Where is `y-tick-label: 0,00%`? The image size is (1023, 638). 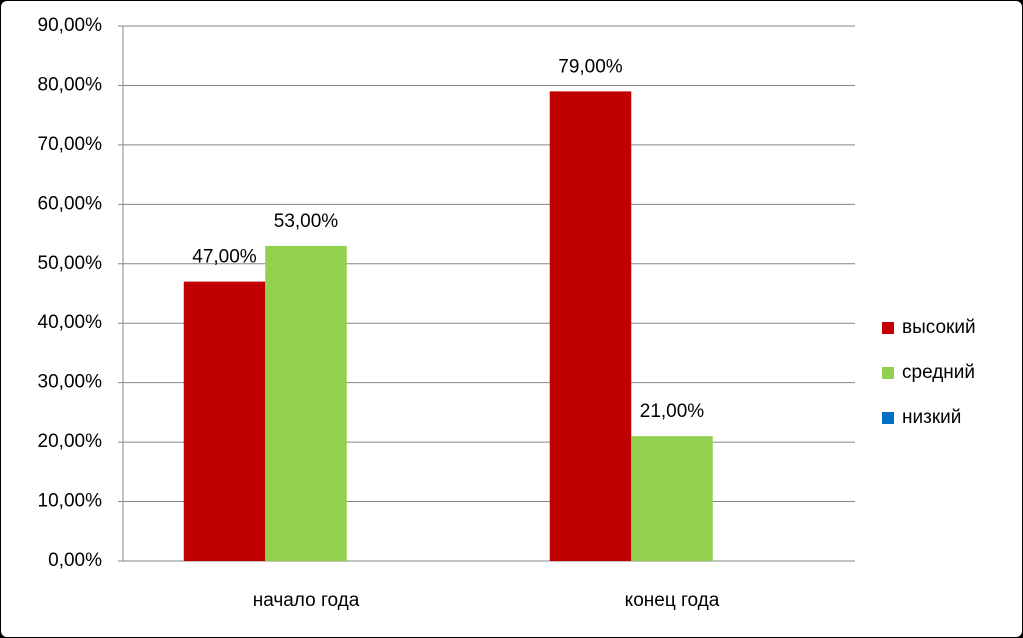
y-tick-label: 0,00% is located at coordinates (75, 560).